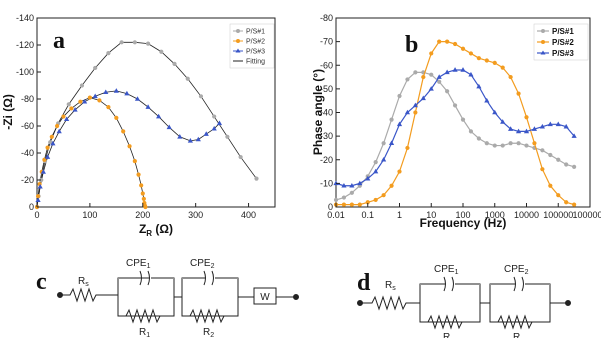 This screenshot has height=338, width=601. Describe the element at coordinates (31, 207) in the screenshot. I see `nyquist-y-tick-label: 0` at that location.